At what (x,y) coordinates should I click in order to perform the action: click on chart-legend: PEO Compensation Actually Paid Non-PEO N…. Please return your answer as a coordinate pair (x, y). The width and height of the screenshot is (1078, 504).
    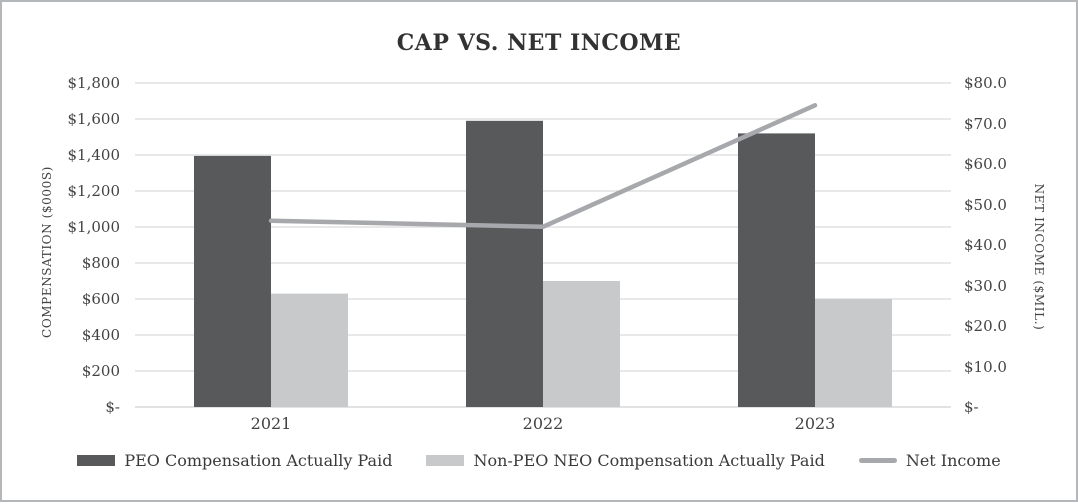
    Looking at the image, I should click on (539, 460).